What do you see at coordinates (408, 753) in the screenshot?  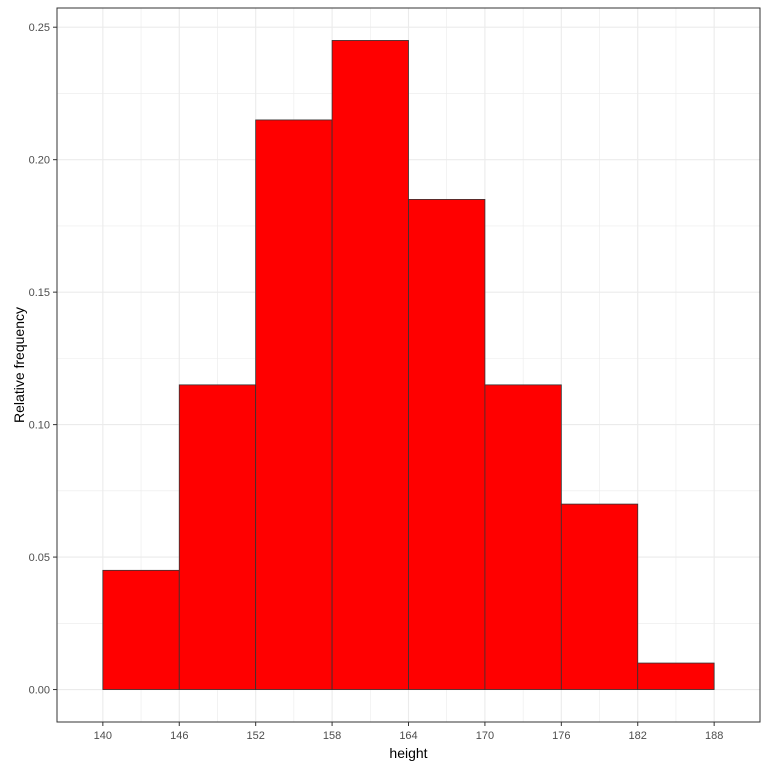 I see `x-axis-title: height` at bounding box center [408, 753].